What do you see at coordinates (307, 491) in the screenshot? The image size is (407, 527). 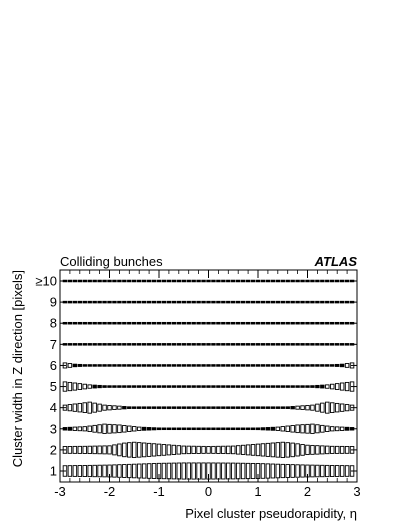 I see `x-tick-label: 2` at bounding box center [307, 491].